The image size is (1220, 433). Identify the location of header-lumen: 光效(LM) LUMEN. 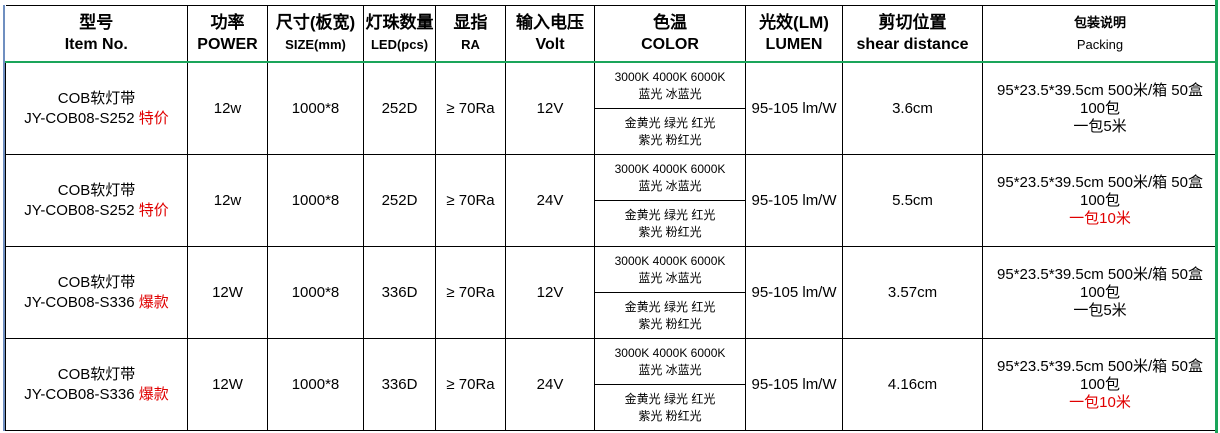
(794, 34).